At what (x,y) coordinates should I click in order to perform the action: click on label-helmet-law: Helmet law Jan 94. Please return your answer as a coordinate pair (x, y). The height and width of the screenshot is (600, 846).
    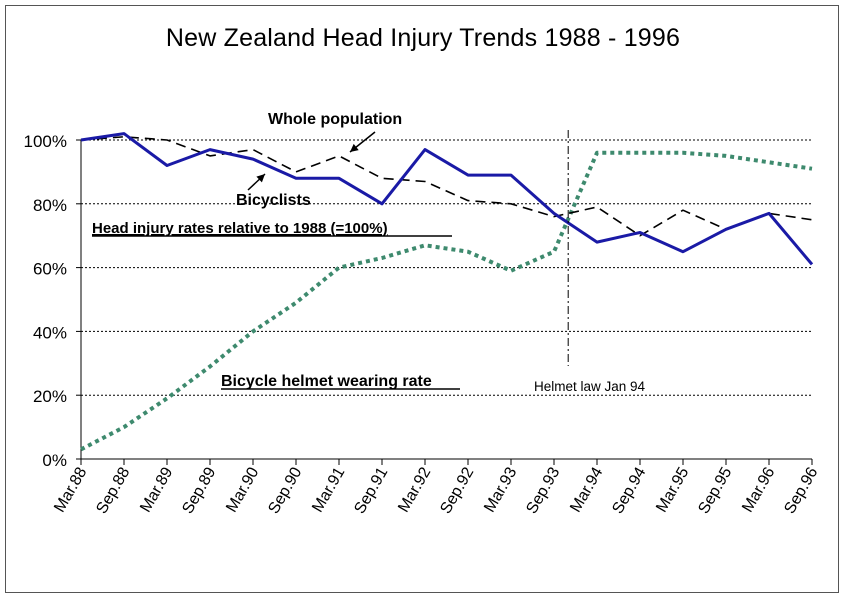
    Looking at the image, I should click on (590, 386).